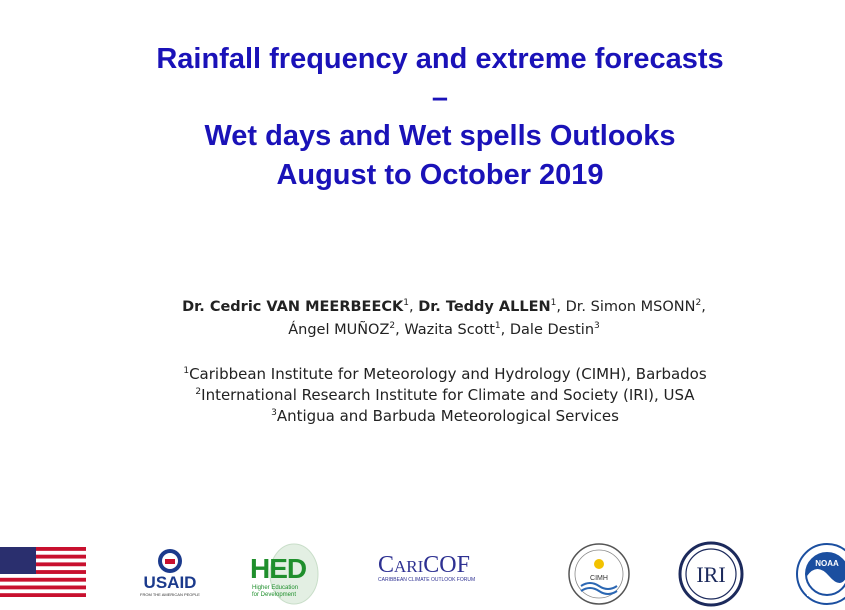 The image size is (845, 610). Describe the element at coordinates (449, 330) in the screenshot. I see `author-name: Wazita Scott` at that location.